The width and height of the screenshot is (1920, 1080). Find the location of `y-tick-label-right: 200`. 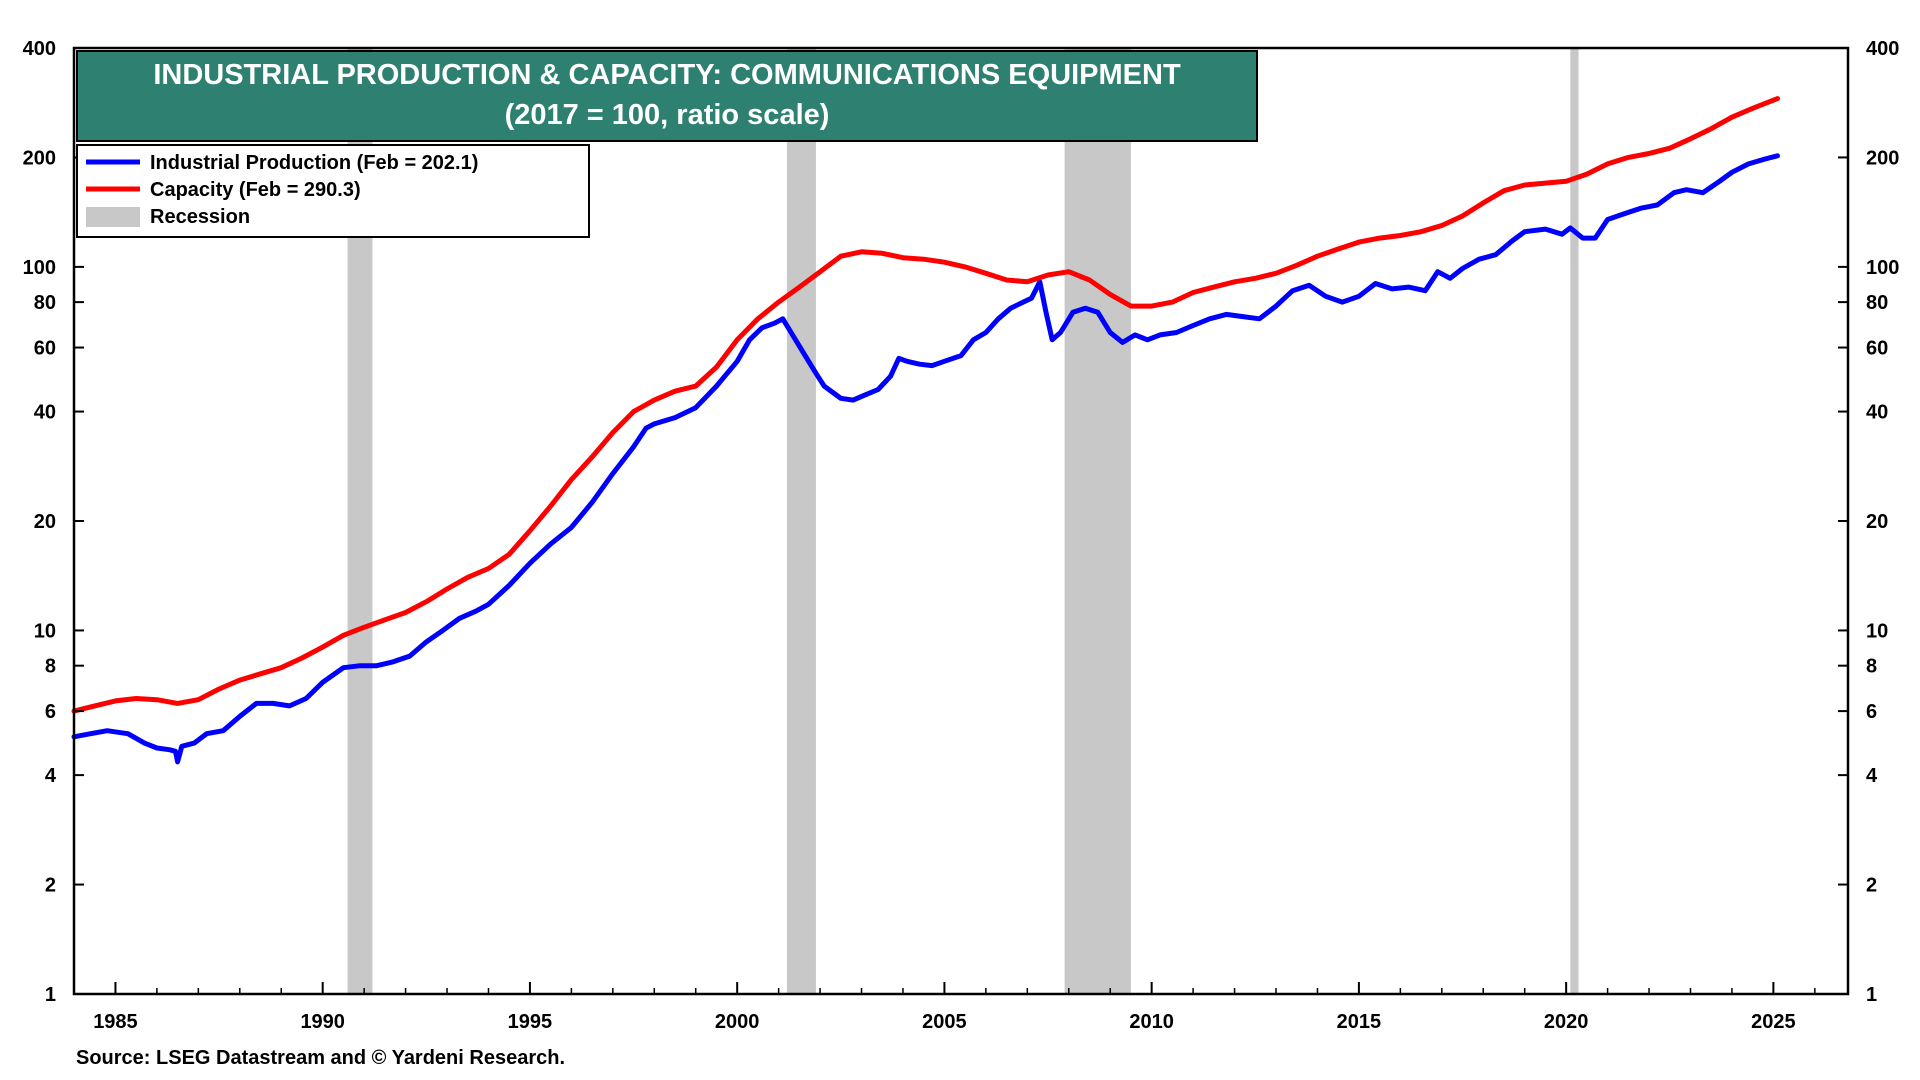

y-tick-label-right: 200 is located at coordinates (1882, 158).